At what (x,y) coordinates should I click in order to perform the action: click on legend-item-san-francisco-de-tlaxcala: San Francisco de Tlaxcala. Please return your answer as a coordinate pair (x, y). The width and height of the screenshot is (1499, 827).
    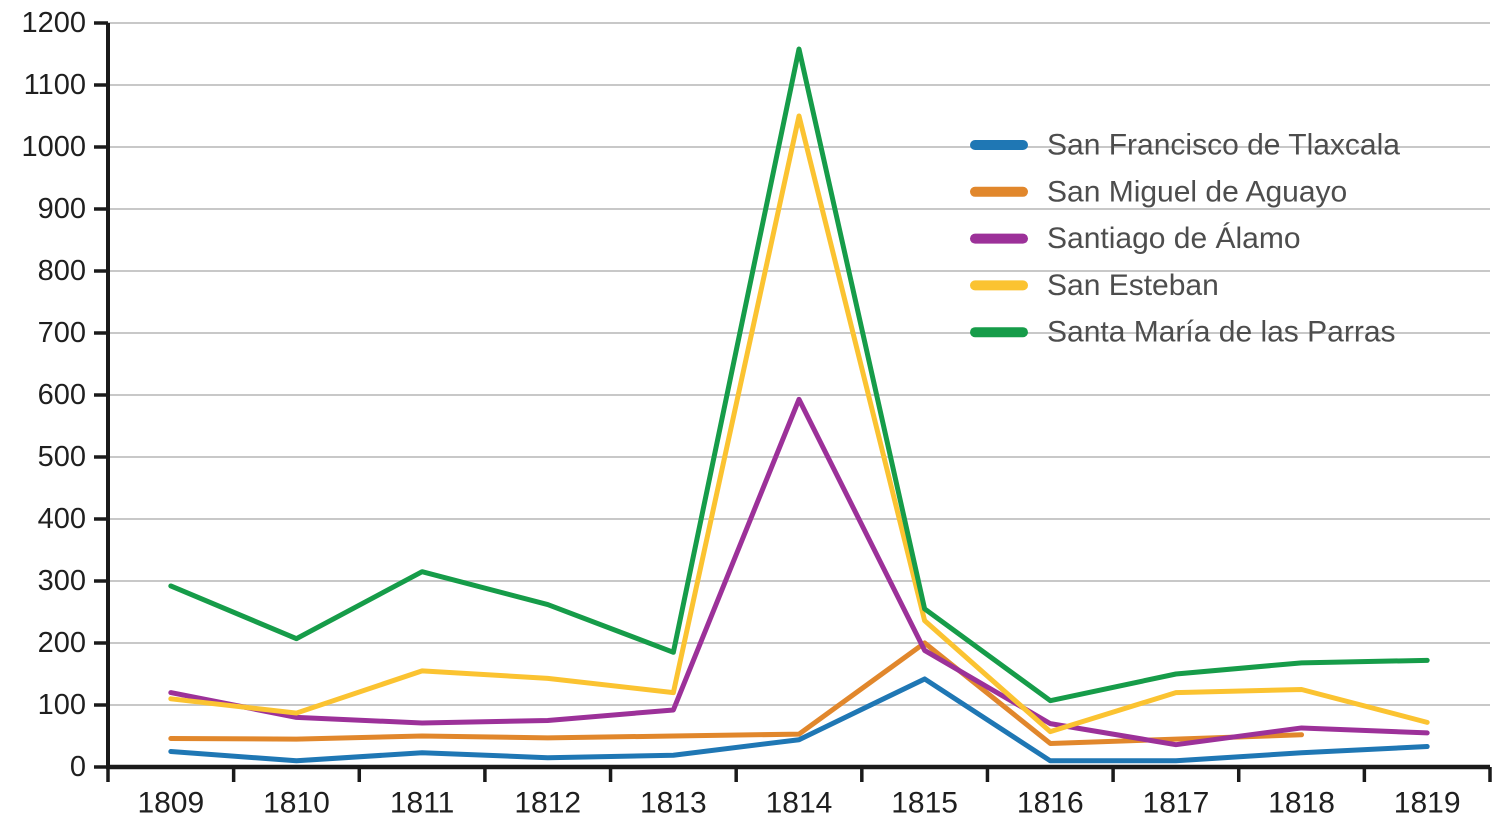
    Looking at the image, I should click on (1185, 145).